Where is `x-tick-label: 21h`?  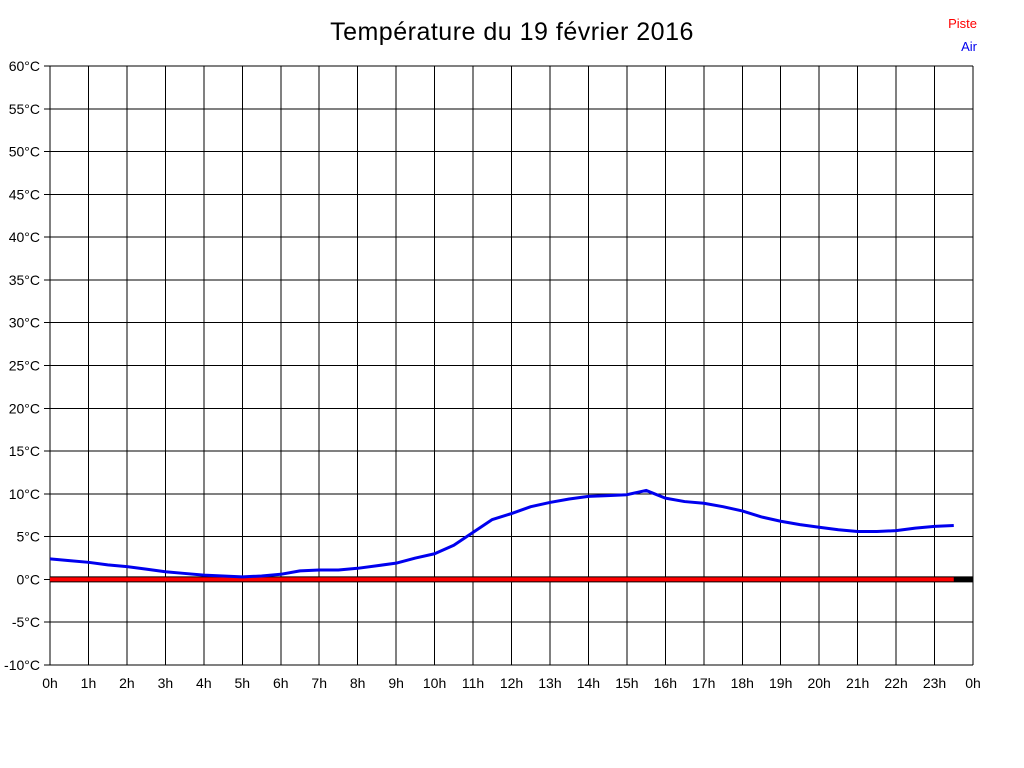 x-tick-label: 21h is located at coordinates (857, 683).